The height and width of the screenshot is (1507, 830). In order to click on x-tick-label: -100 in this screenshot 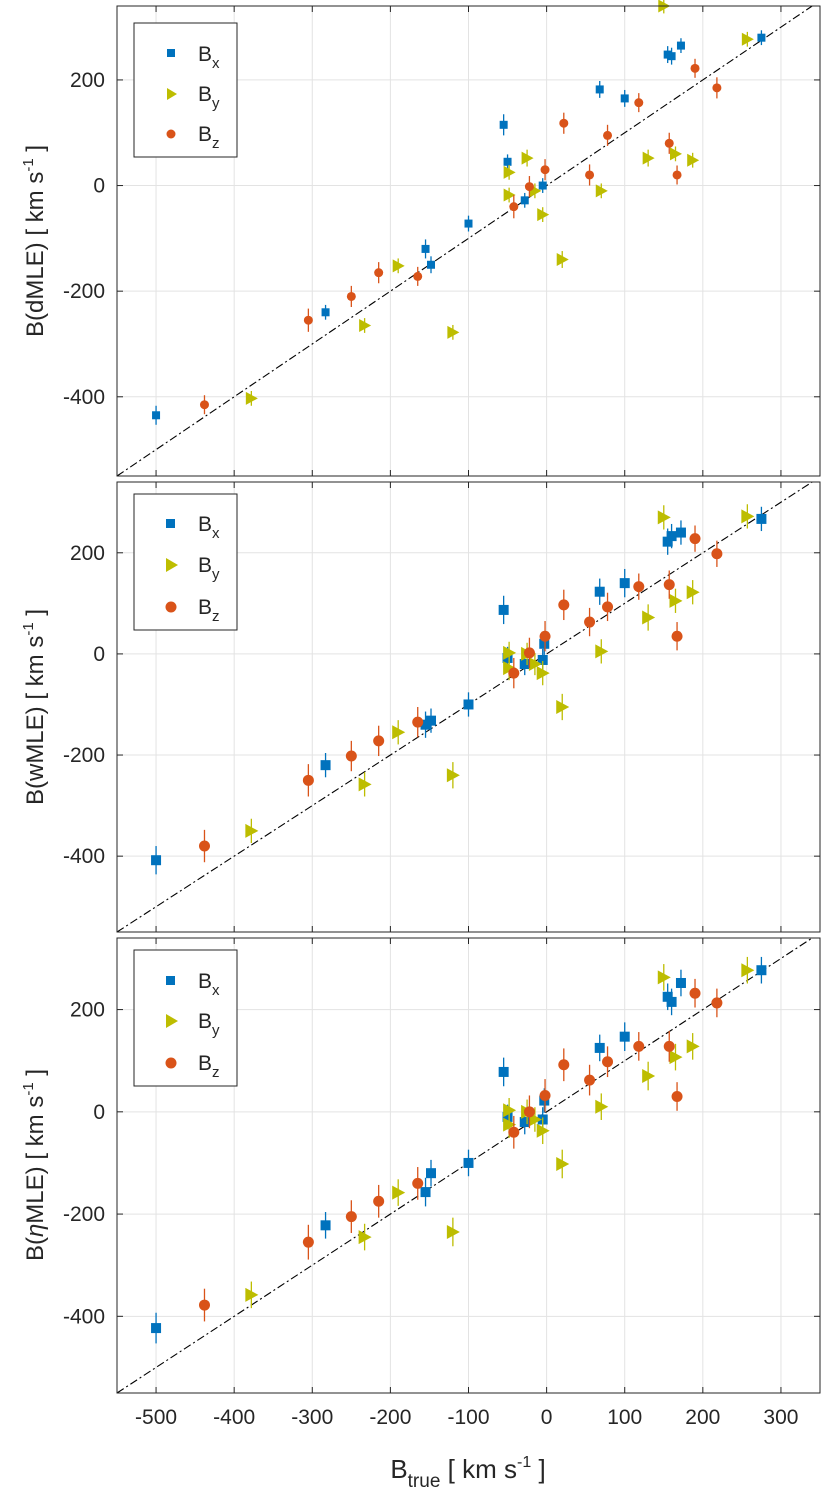, I will do `click(468, 1417)`.